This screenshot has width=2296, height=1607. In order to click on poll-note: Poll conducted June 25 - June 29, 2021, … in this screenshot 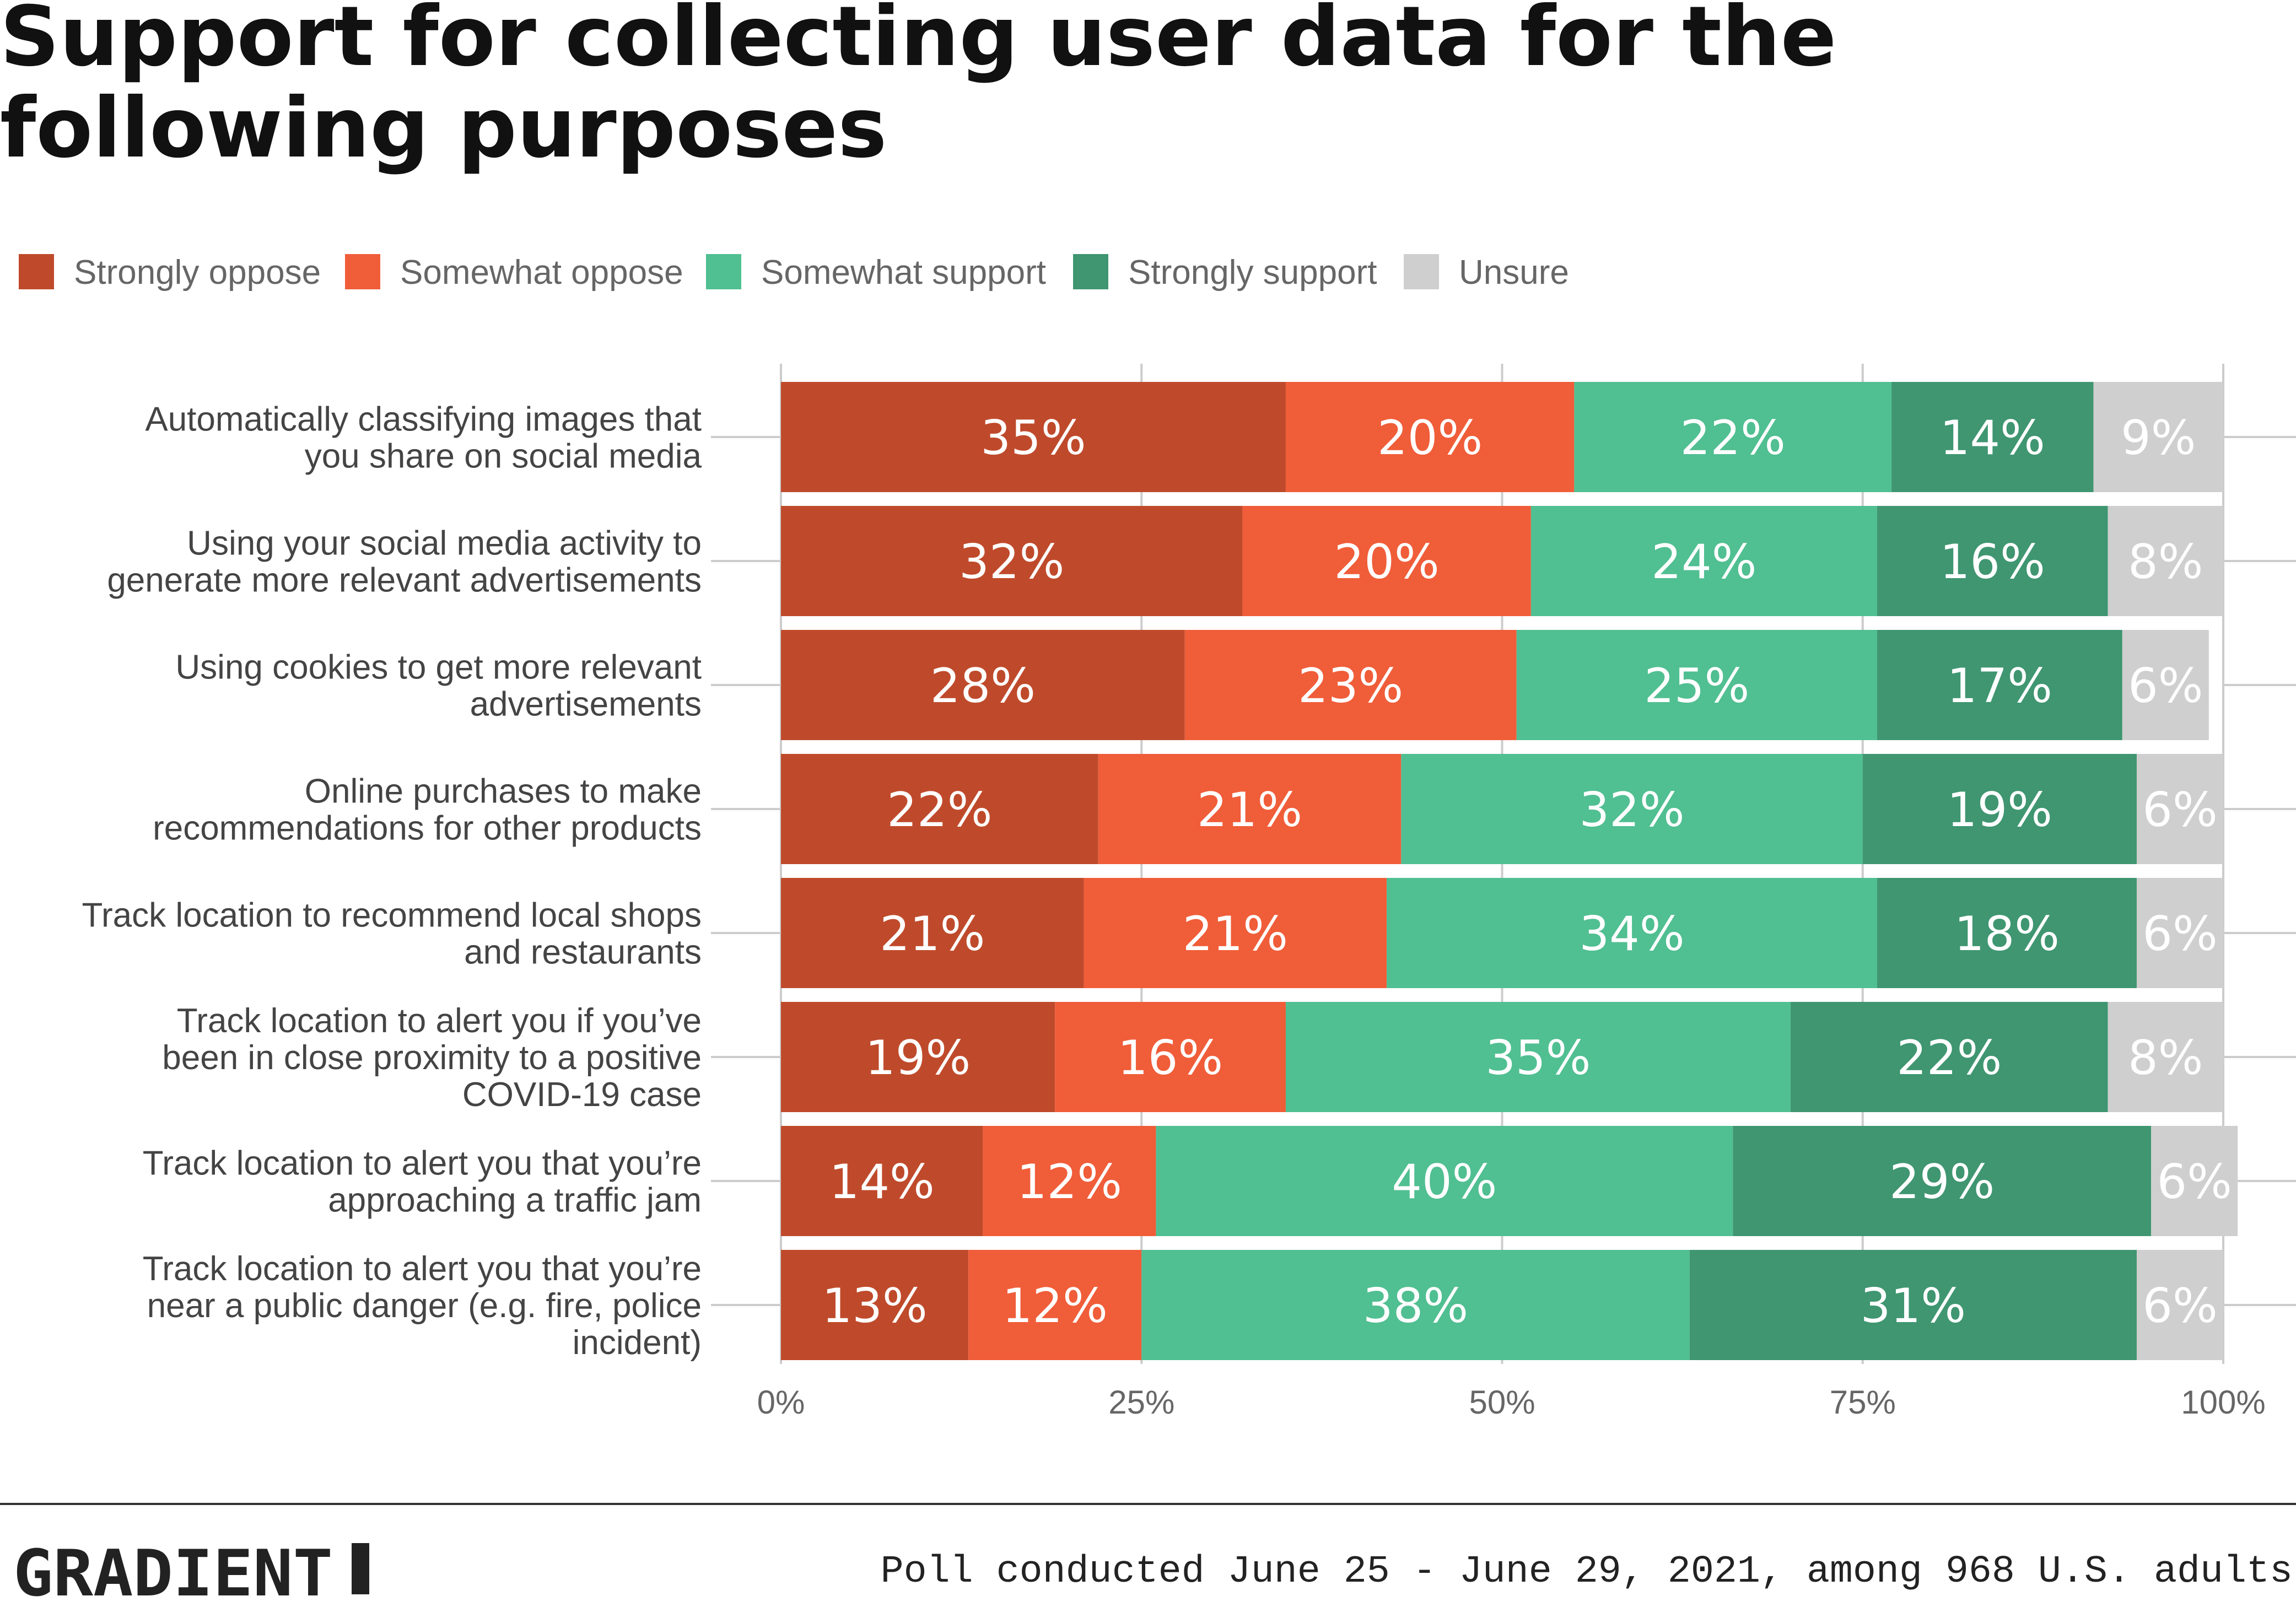, I will do `click(1587, 1572)`.